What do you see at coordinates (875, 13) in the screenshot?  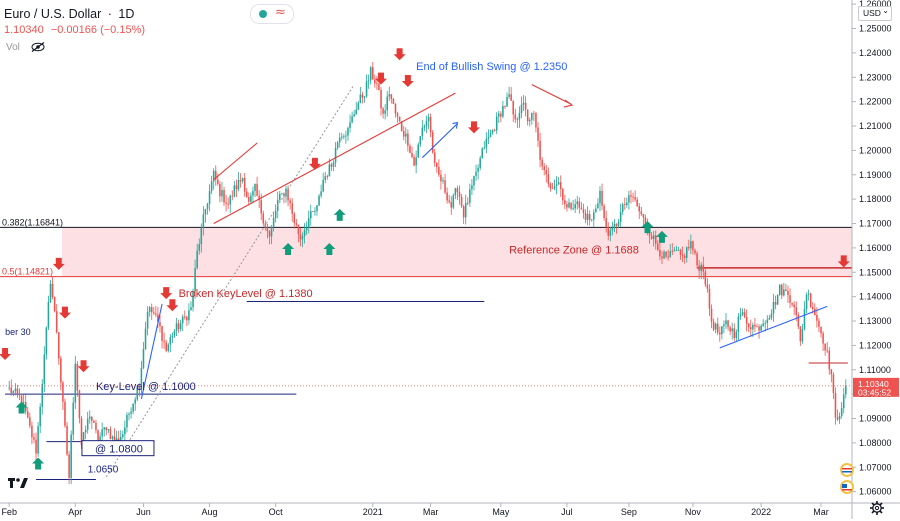 I see `currency-button: USD ⌄` at bounding box center [875, 13].